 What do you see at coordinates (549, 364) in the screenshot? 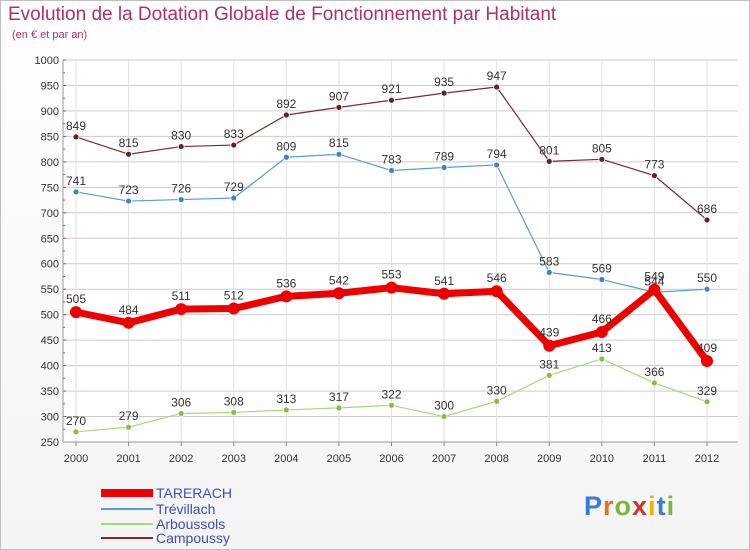
I see `data-label-arboussols-2009: 381` at bounding box center [549, 364].